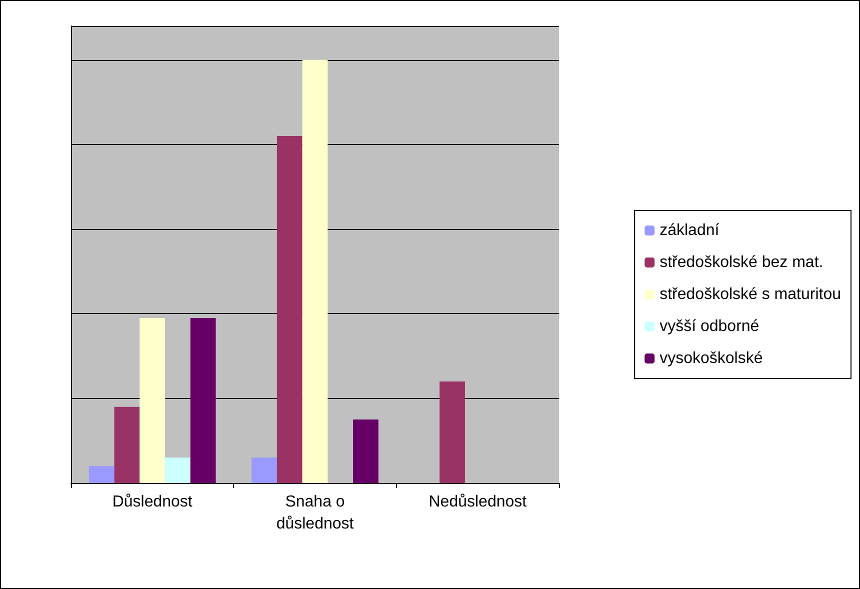  What do you see at coordinates (478, 502) in the screenshot?
I see `x-tick-label: Nedůslednost` at bounding box center [478, 502].